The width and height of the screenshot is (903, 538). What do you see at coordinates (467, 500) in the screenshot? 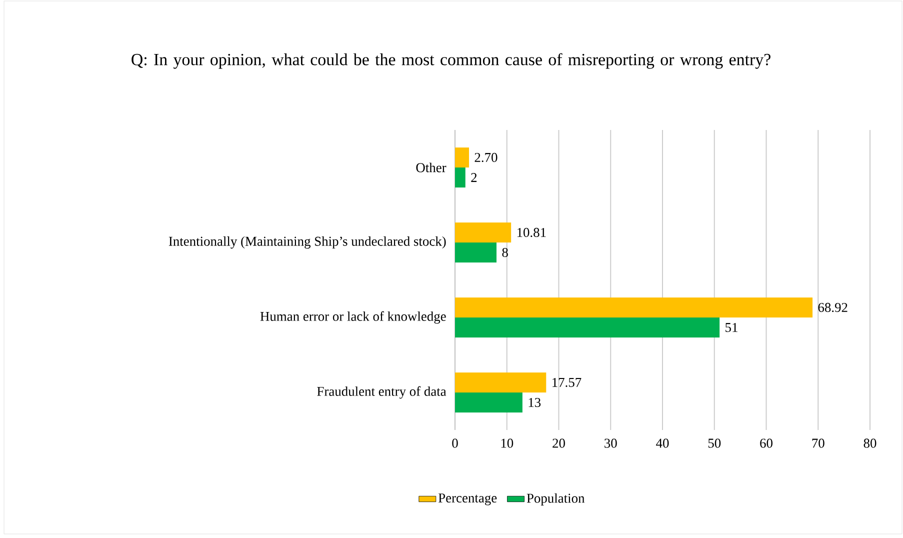
I see `legend-label: Percentage` at bounding box center [467, 500].